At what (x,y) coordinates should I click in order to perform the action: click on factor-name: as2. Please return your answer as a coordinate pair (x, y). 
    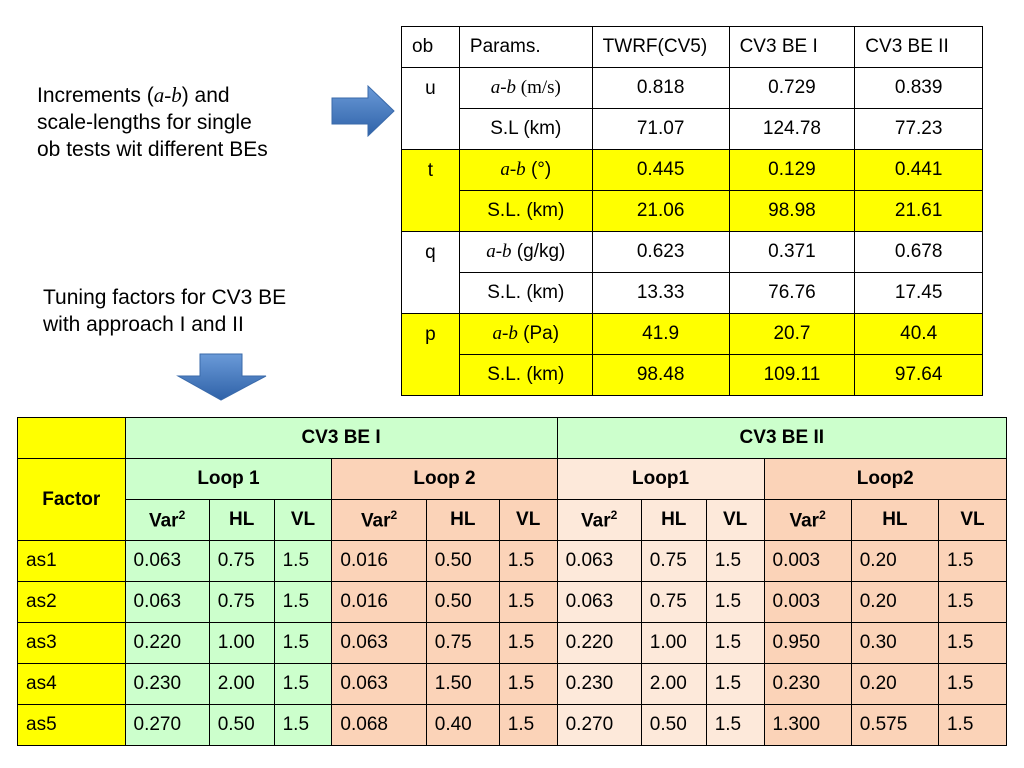
    Looking at the image, I should click on (71, 602).